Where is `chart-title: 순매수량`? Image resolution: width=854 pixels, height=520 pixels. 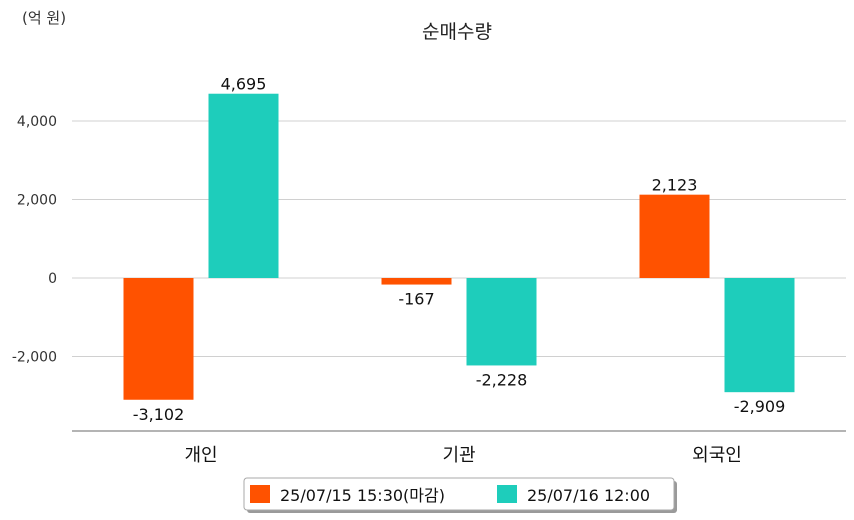
chart-title: 순매수량 is located at coordinates (457, 32).